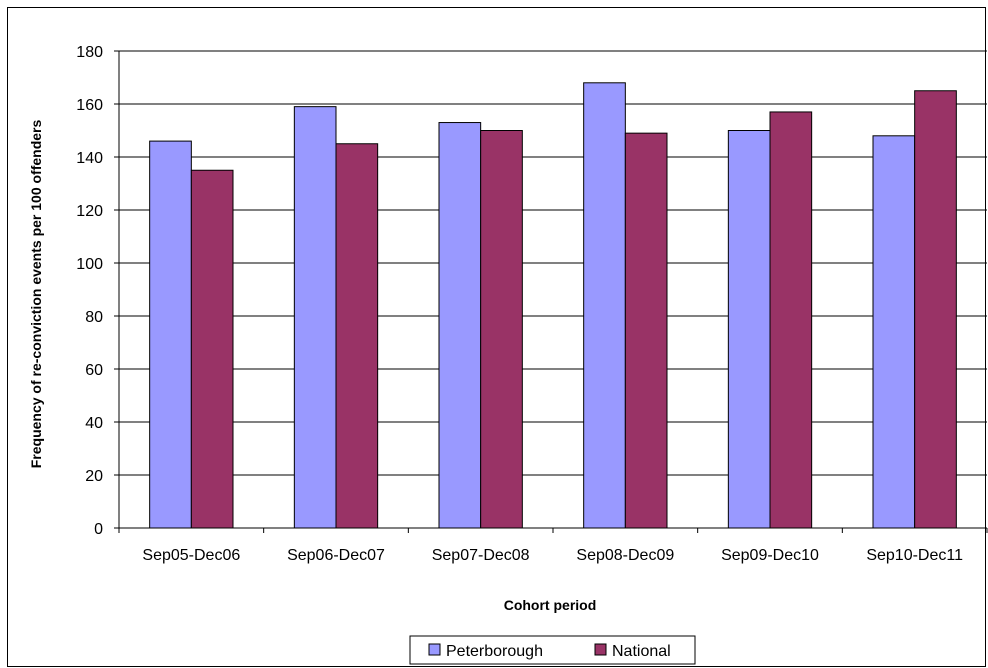 This screenshot has height=668, width=988. Describe the element at coordinates (212, 349) in the screenshot. I see `bar-national-sep05-dec06` at that location.